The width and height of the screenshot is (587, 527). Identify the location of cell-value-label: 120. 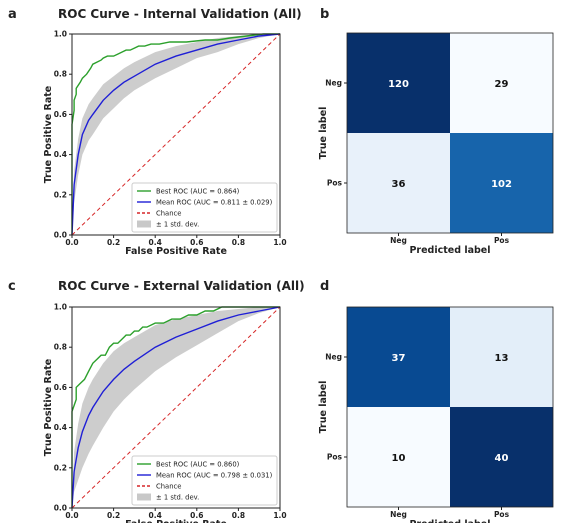
(398, 84).